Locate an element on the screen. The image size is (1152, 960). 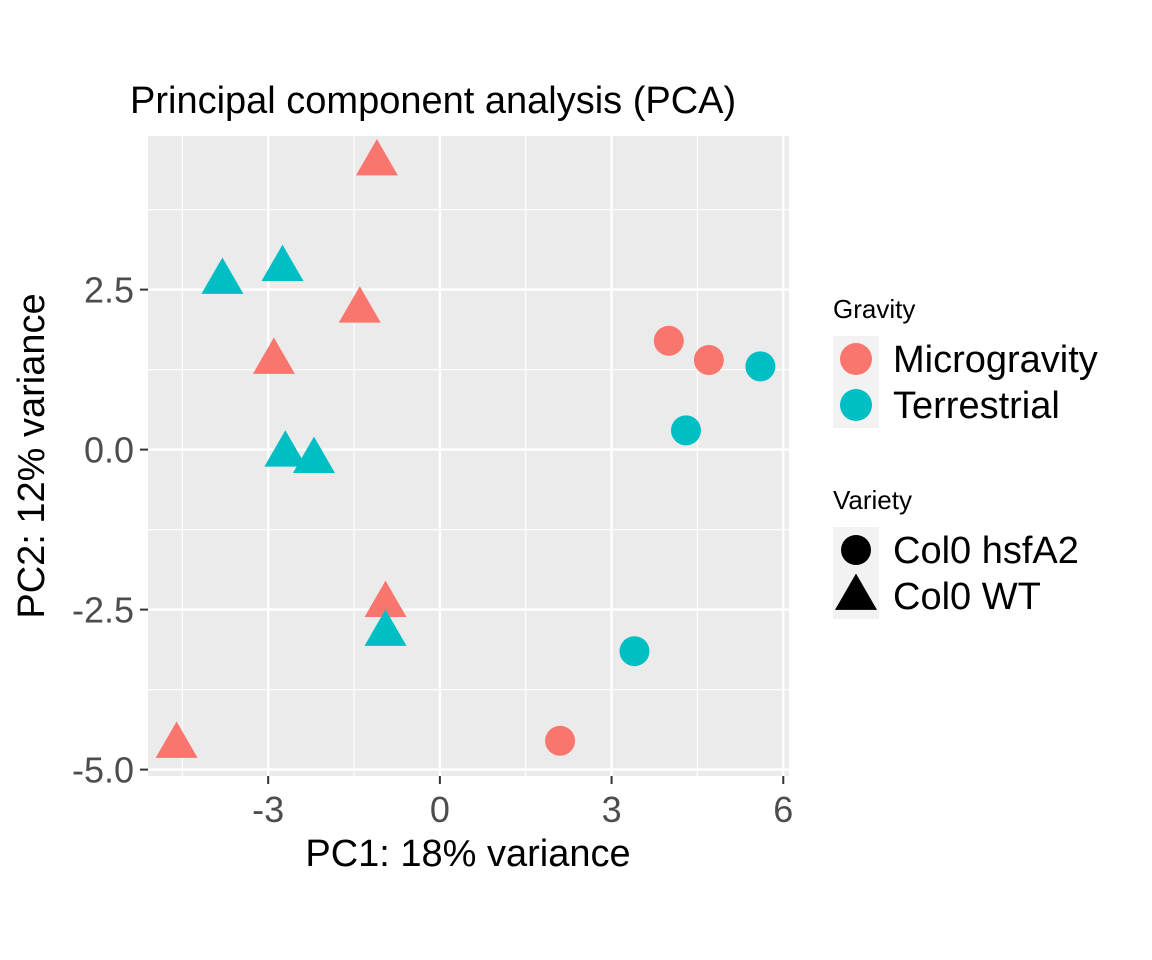
x-tick-label: 6 is located at coordinates (783, 809).